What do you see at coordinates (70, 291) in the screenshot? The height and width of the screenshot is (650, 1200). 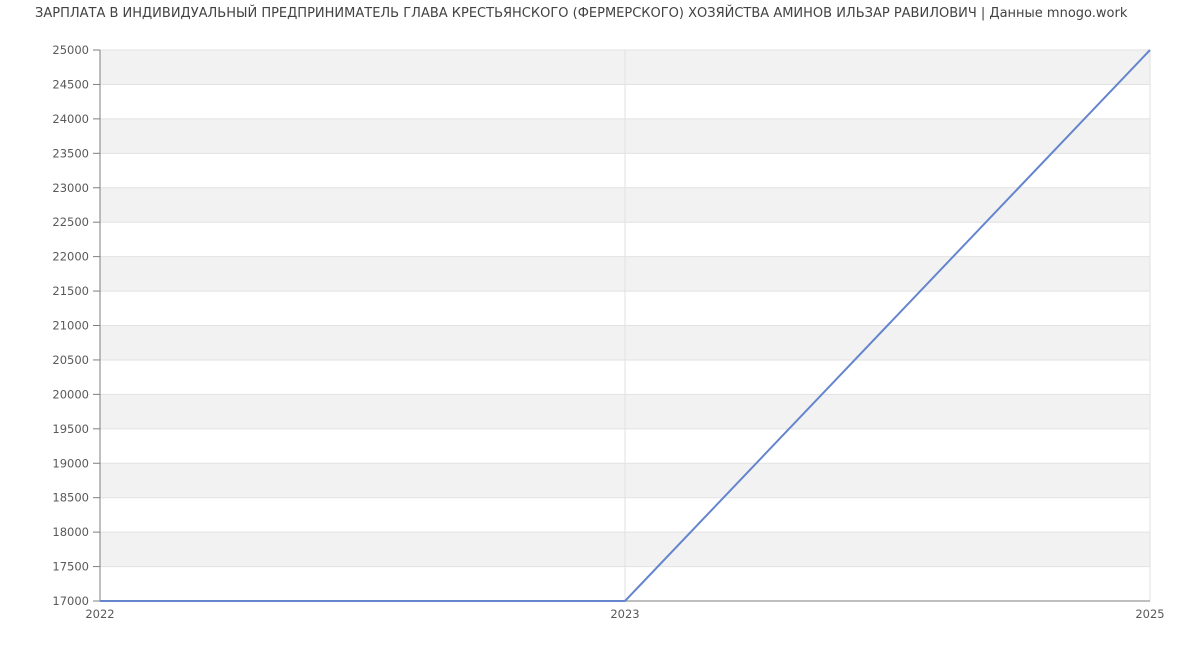 I see `y-tick-label: 21500` at bounding box center [70, 291].